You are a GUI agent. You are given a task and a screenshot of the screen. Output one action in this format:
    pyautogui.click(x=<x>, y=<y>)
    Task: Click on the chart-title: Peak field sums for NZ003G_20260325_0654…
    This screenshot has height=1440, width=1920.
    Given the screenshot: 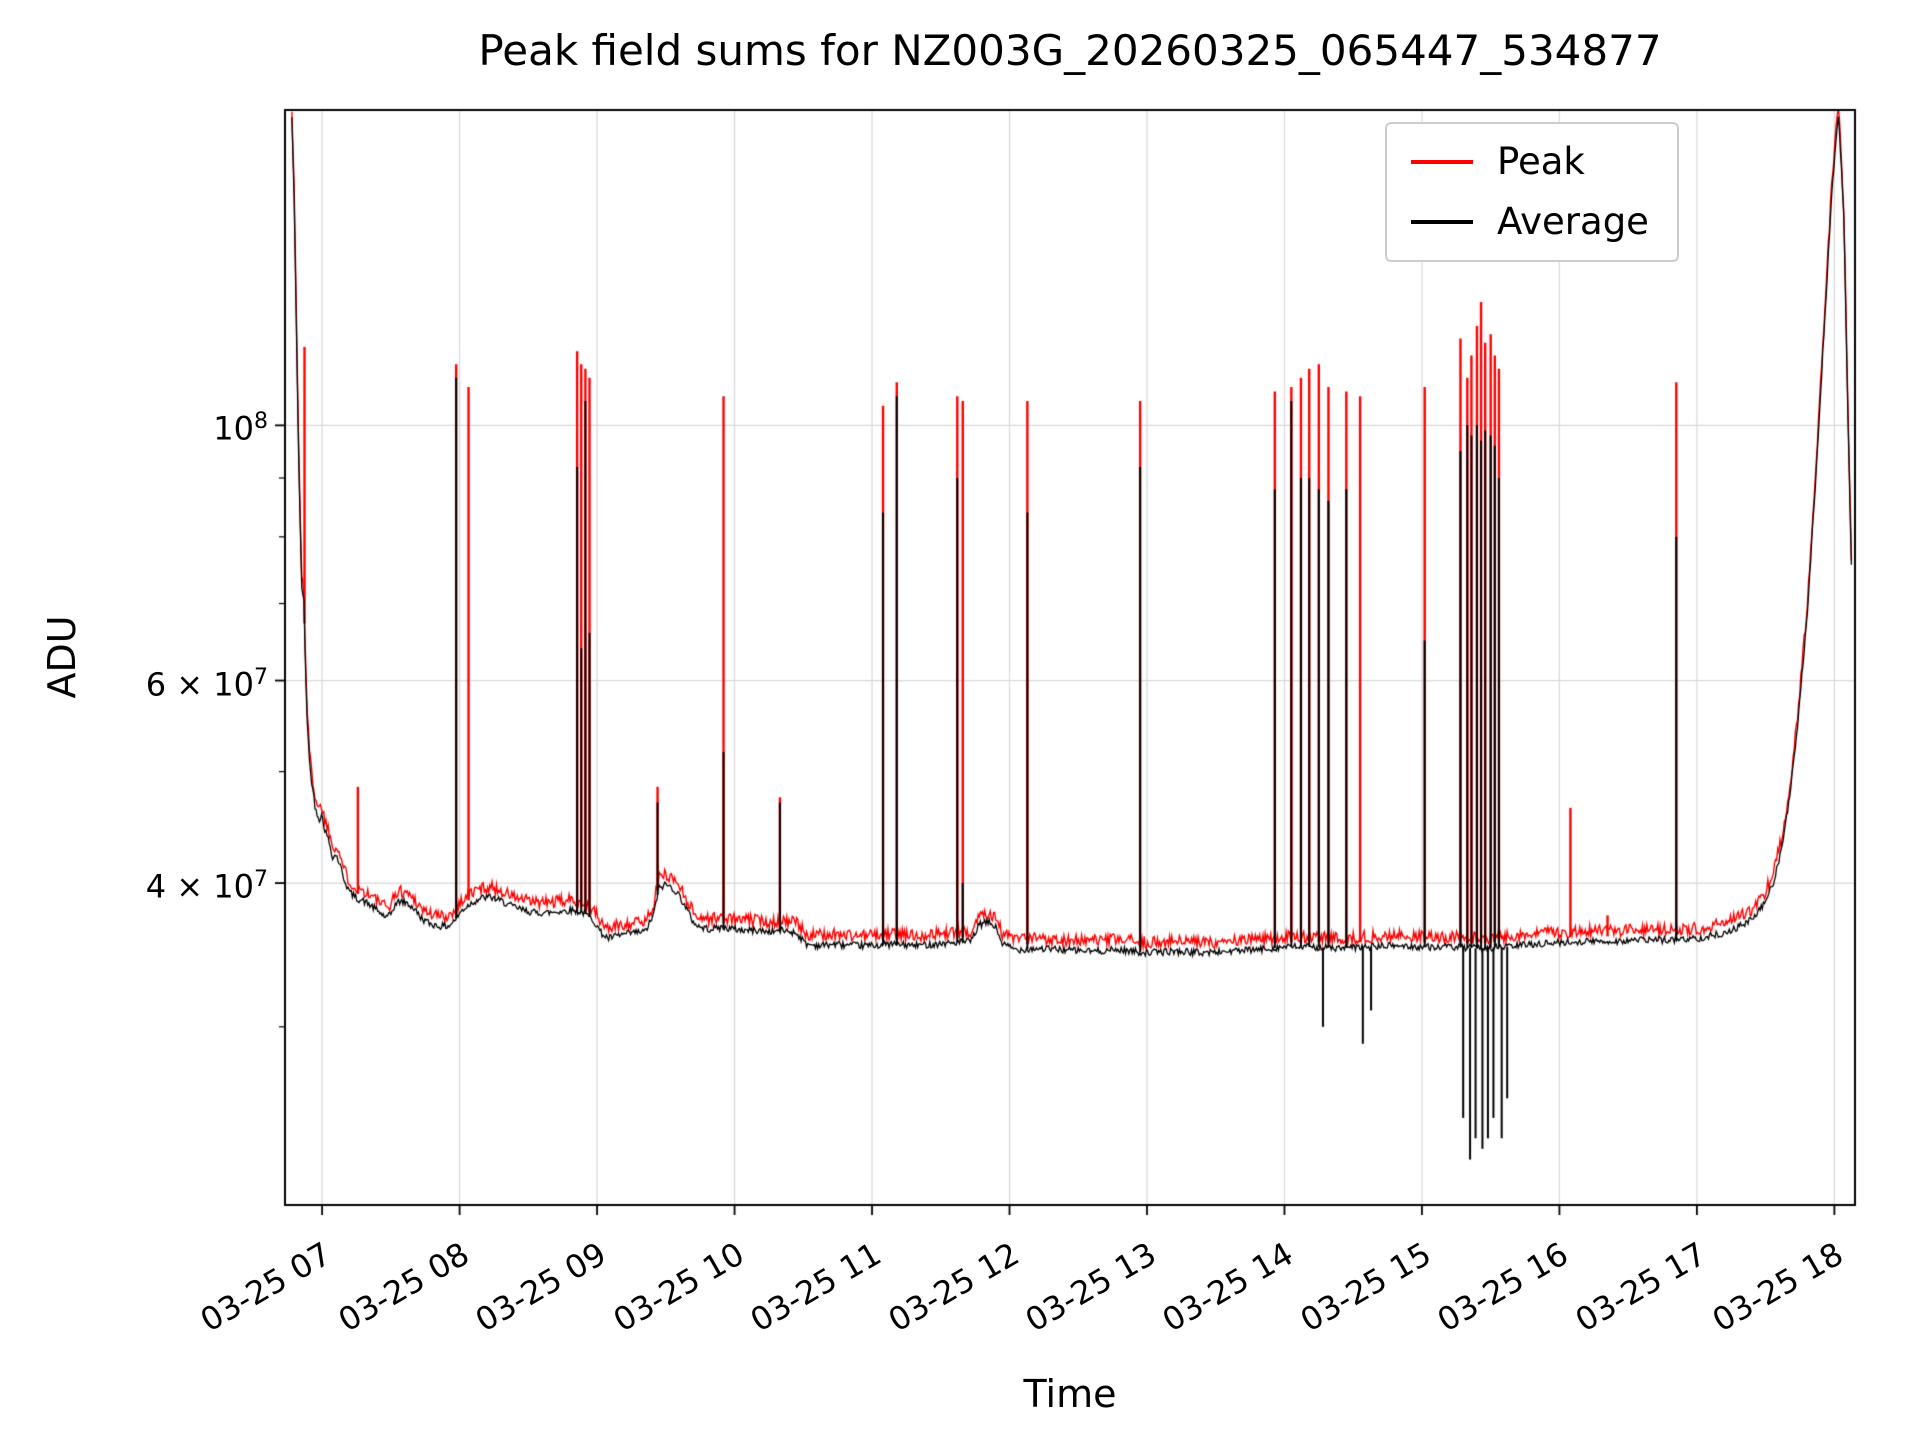 What is the action you would take?
    pyautogui.click(x=1070, y=50)
    